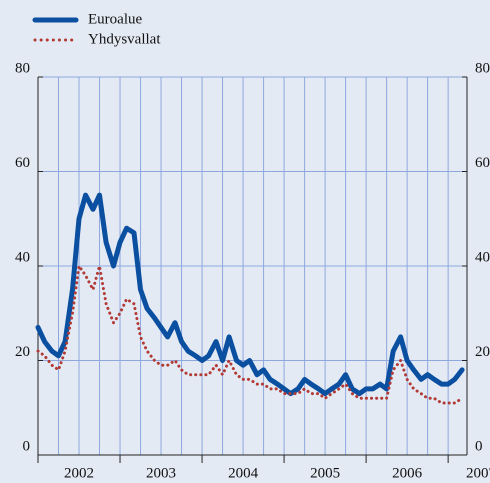 The height and width of the screenshot is (483, 490). Describe the element at coordinates (243, 473) in the screenshot. I see `x-tick-label: 2004` at that location.